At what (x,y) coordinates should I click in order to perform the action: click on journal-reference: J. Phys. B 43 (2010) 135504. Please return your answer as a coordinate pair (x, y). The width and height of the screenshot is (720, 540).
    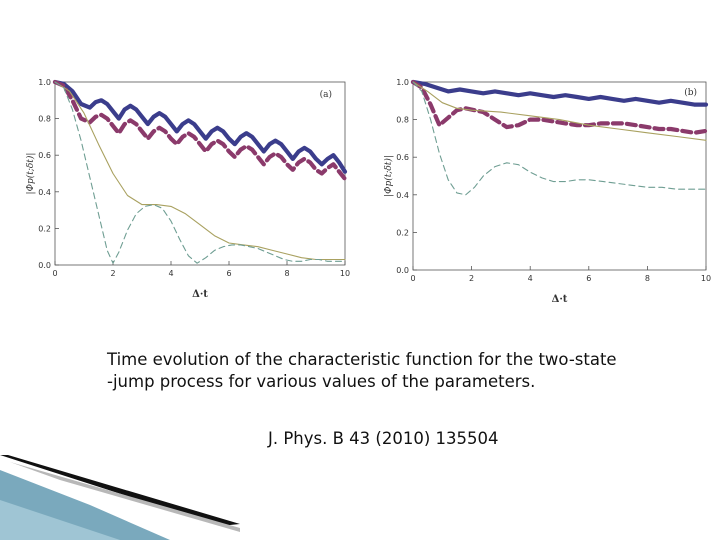
    Looking at the image, I should click on (383, 438).